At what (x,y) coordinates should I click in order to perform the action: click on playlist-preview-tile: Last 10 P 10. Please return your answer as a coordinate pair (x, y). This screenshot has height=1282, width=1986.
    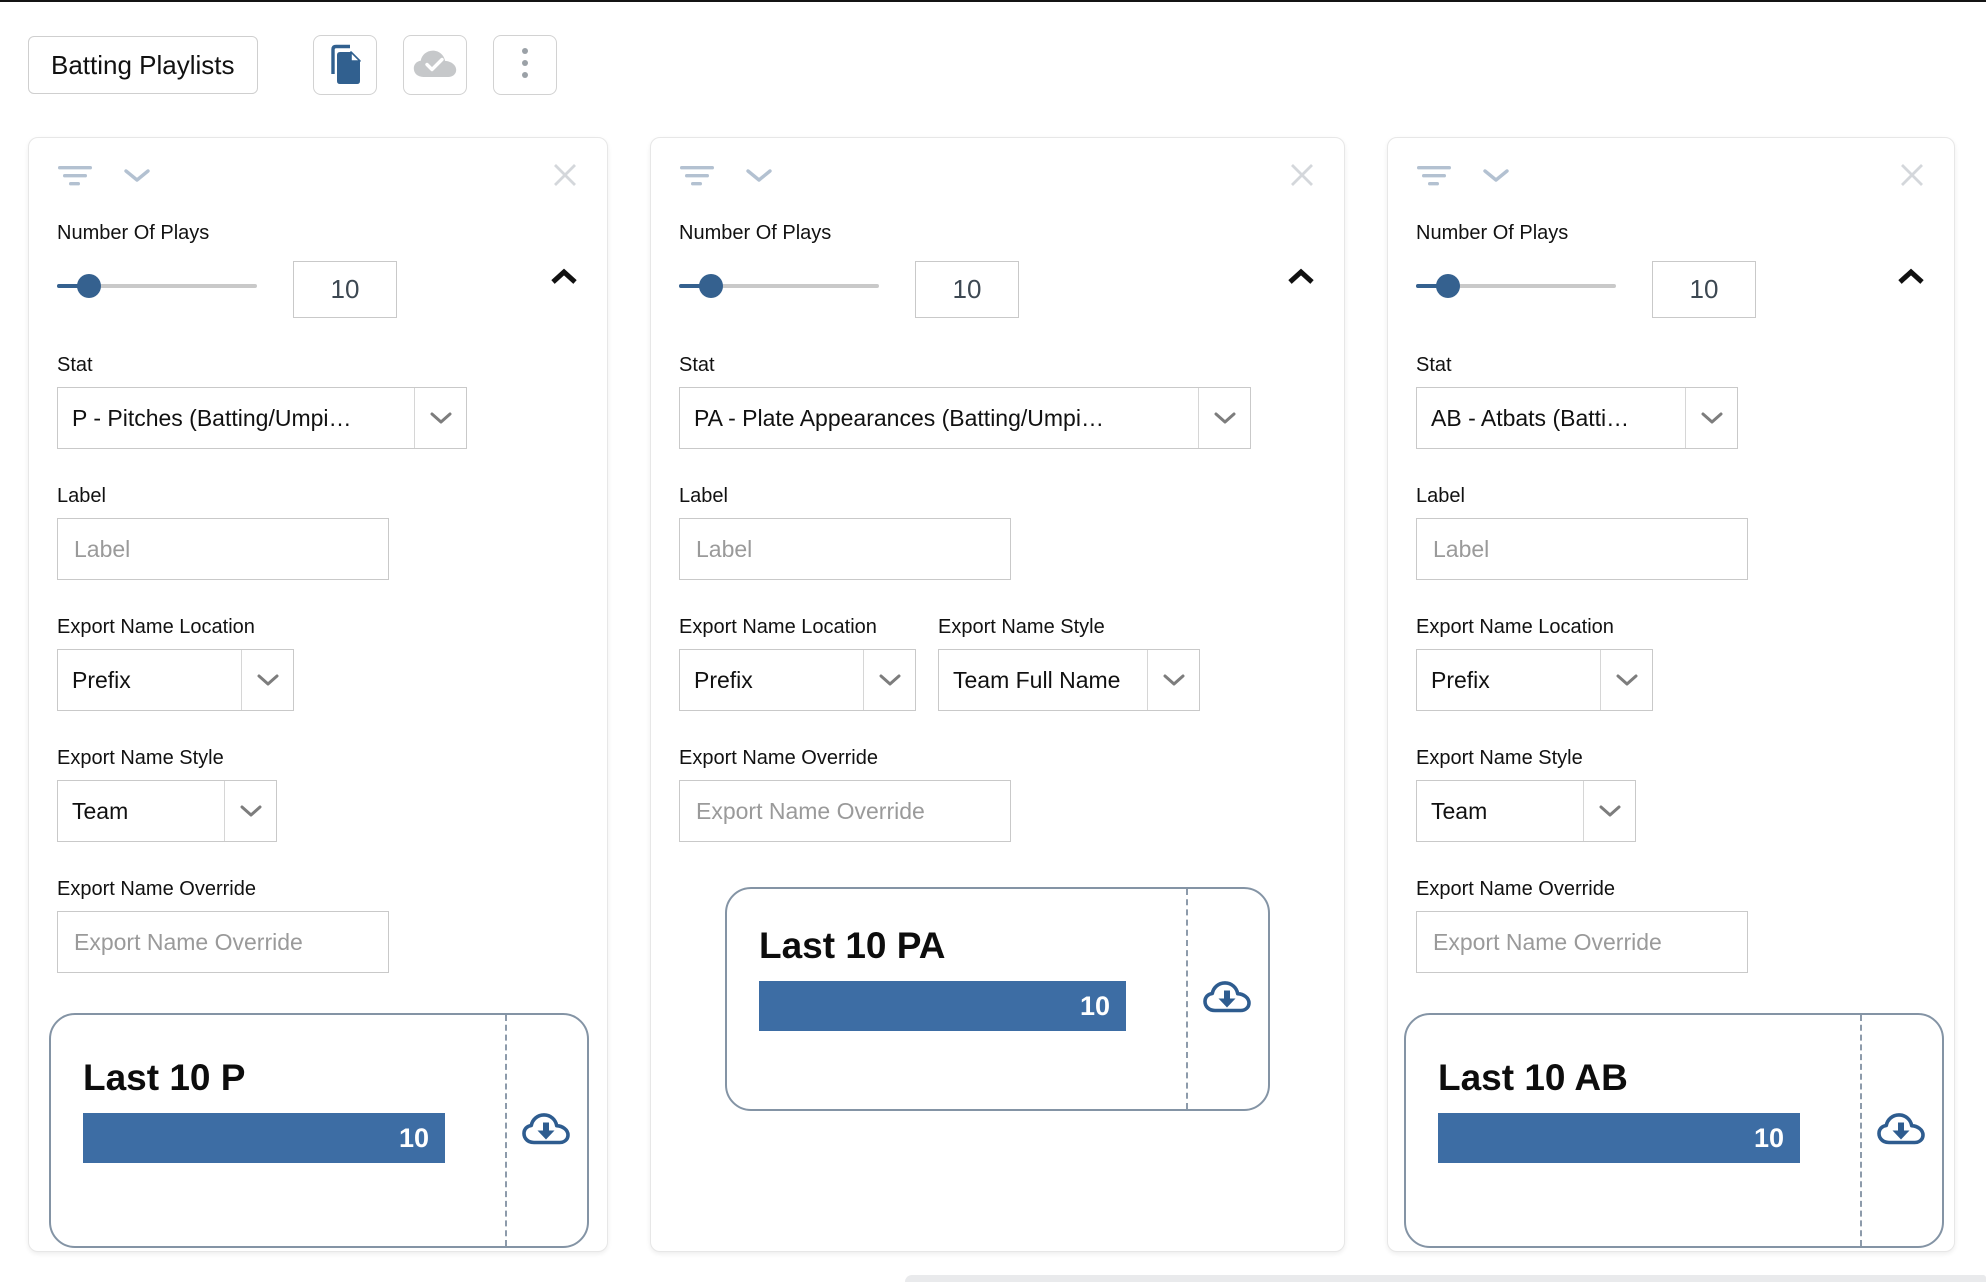
    Looking at the image, I should click on (319, 1130).